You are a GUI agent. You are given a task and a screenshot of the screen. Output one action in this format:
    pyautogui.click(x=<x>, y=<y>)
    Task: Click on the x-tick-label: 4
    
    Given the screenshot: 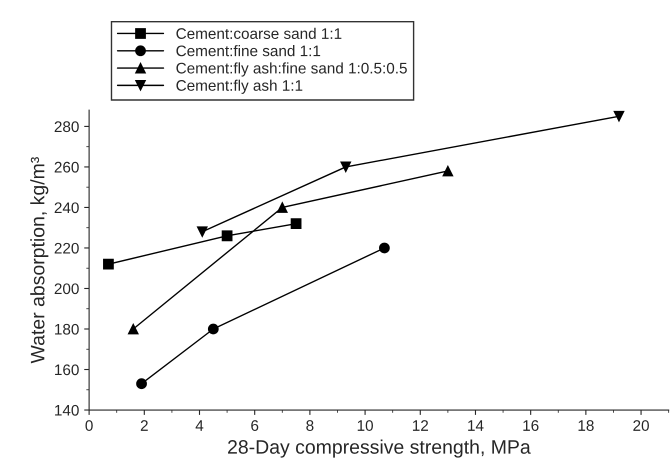 What is the action you would take?
    pyautogui.click(x=200, y=425)
    